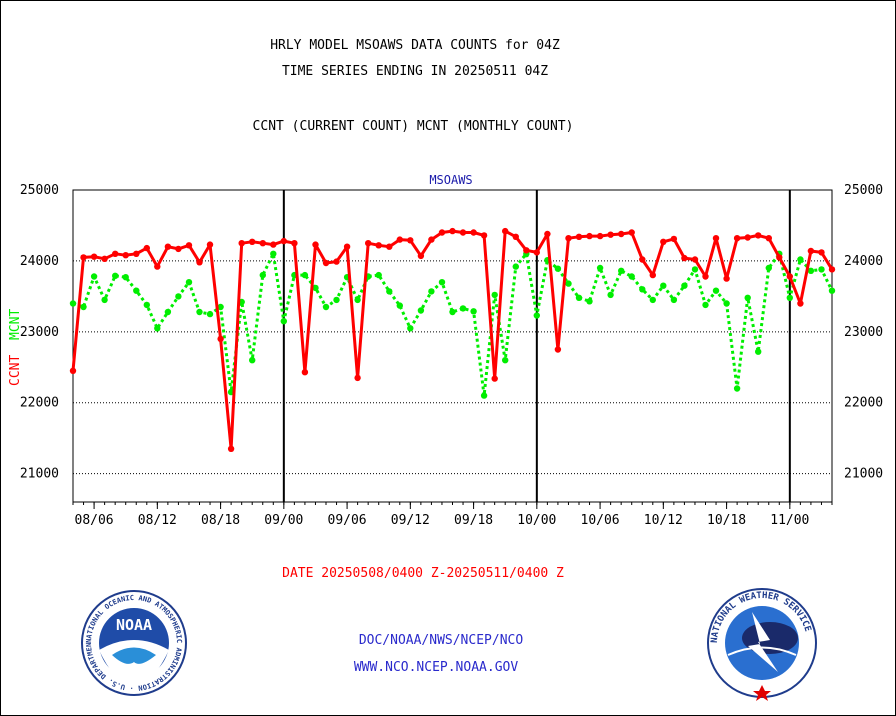  What do you see at coordinates (415, 71) in the screenshot?
I see `chart-header-line-2: TIME SERIES ENDING IN 20250511 04Z` at bounding box center [415, 71].